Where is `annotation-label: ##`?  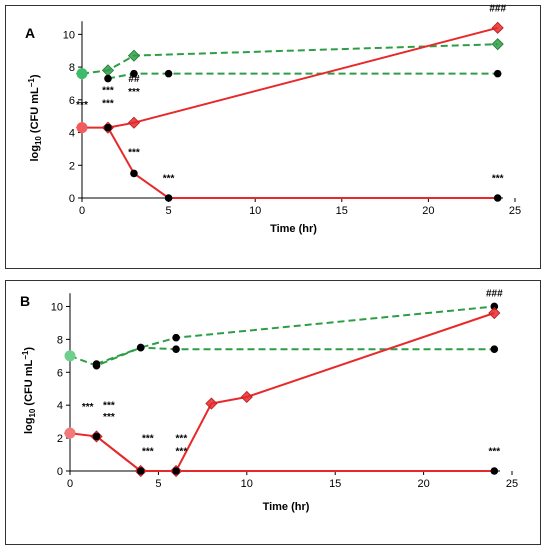 annotation-label: ## is located at coordinates (134, 79).